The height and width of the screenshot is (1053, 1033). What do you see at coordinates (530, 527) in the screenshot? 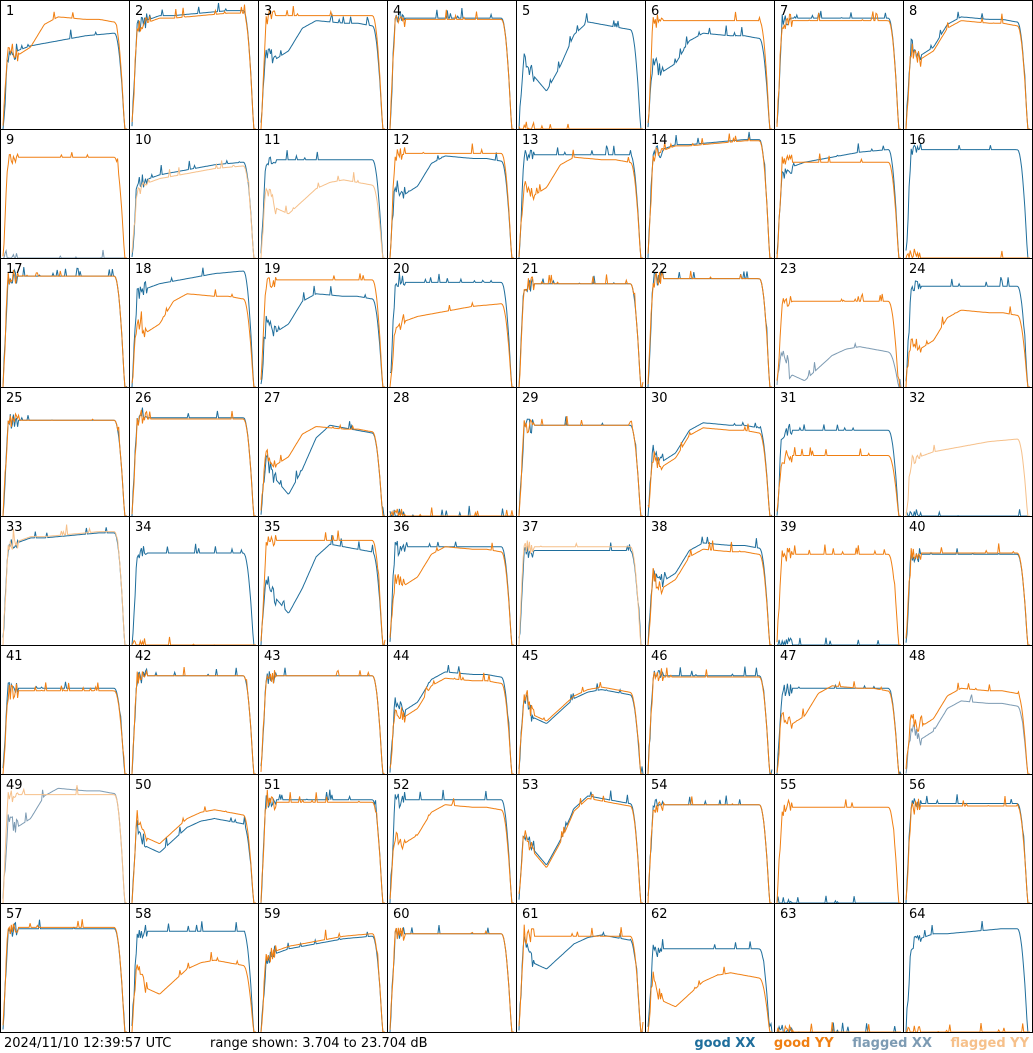
I see `tile-label: 37` at bounding box center [530, 527].